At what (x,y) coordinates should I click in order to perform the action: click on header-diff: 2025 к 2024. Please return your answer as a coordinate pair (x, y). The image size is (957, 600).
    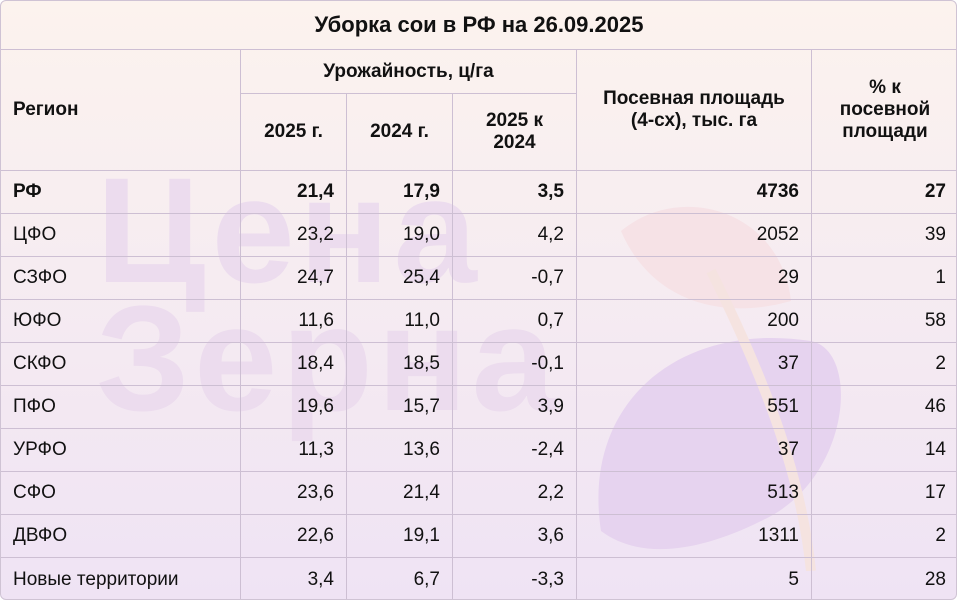
    Looking at the image, I should click on (515, 132).